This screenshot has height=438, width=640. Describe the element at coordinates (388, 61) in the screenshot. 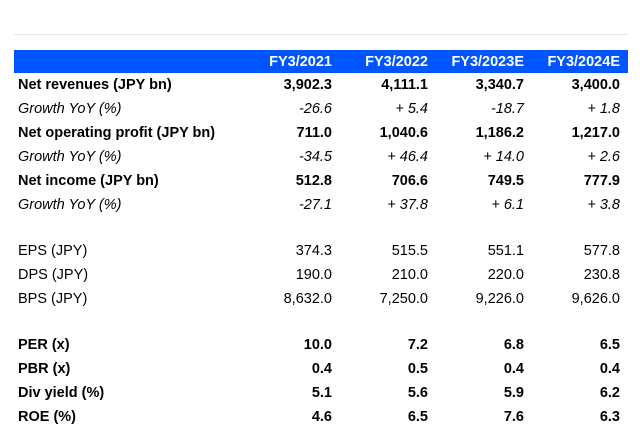

I see `header-cell-fy2022: FY3/2022` at that location.